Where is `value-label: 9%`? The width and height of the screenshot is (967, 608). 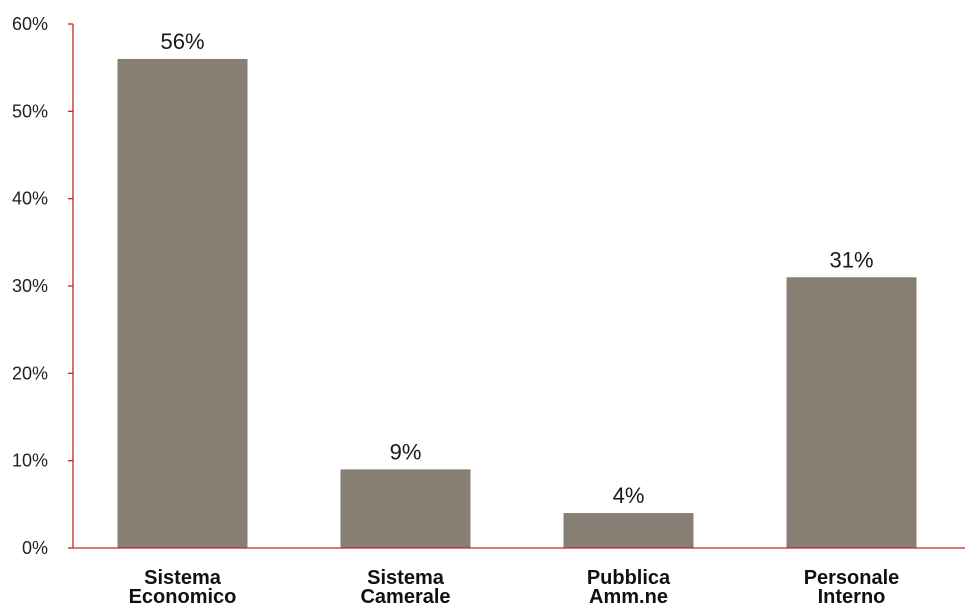 value-label: 9% is located at coordinates (406, 451).